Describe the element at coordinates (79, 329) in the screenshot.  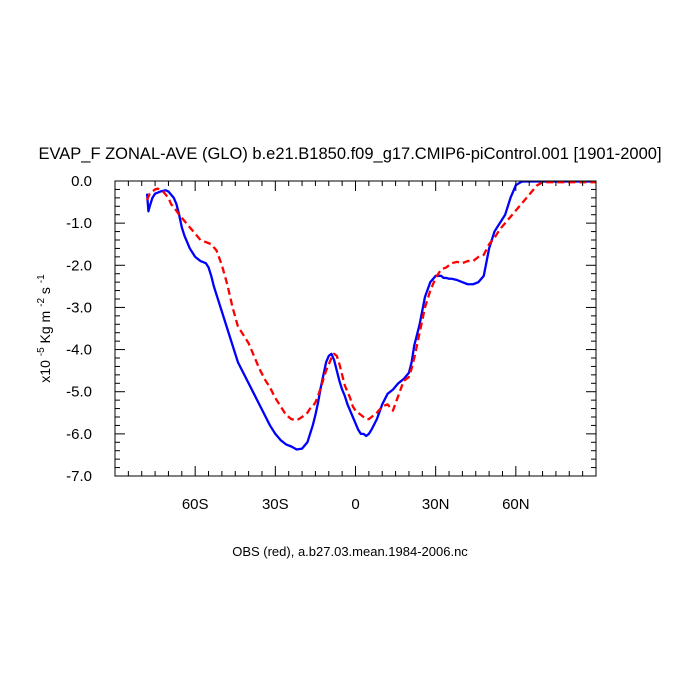
I see `y-tick-labels: 0.0 -1.0 -2.0 -3.0 -4.0 -5.0 -6.0 -7.0` at that location.